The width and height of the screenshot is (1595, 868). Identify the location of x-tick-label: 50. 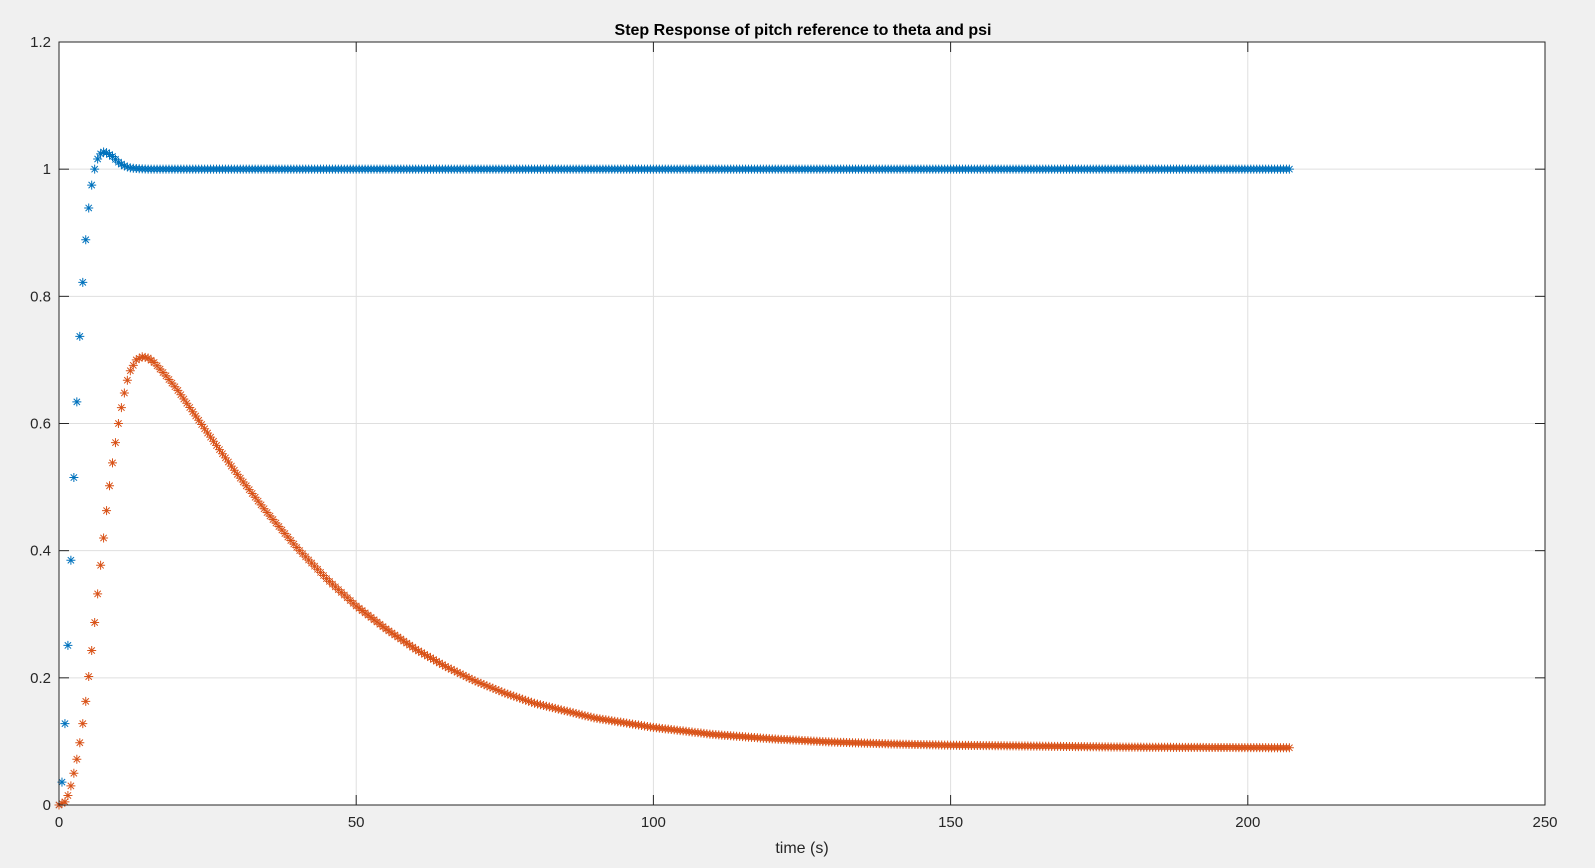
(356, 822).